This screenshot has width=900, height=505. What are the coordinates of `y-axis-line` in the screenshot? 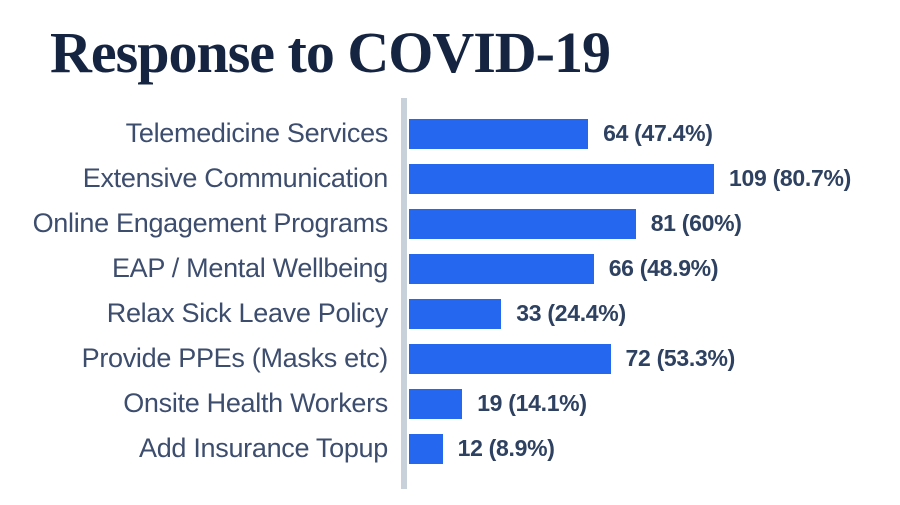 It's located at (404, 293).